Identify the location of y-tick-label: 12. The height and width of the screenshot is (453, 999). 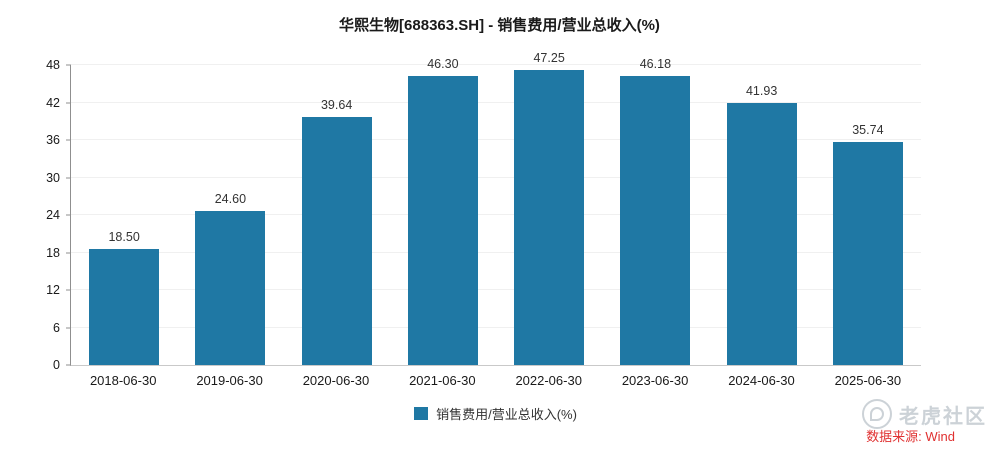
(53, 290).